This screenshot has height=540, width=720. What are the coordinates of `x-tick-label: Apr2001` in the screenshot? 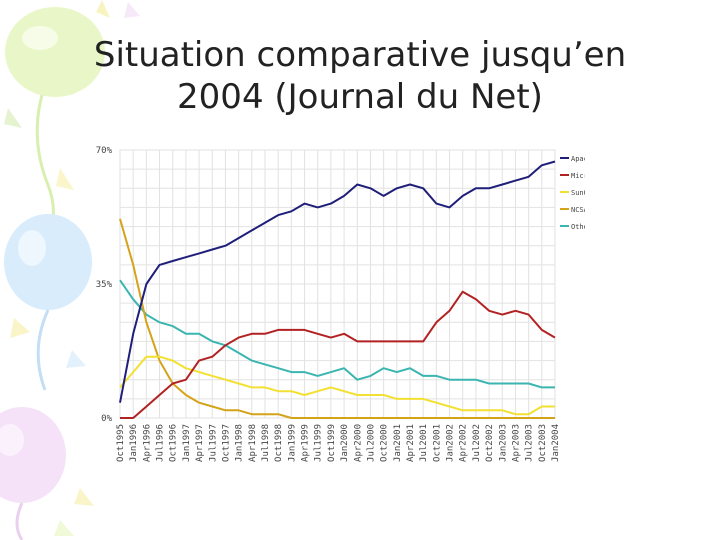 It's located at (411, 443).